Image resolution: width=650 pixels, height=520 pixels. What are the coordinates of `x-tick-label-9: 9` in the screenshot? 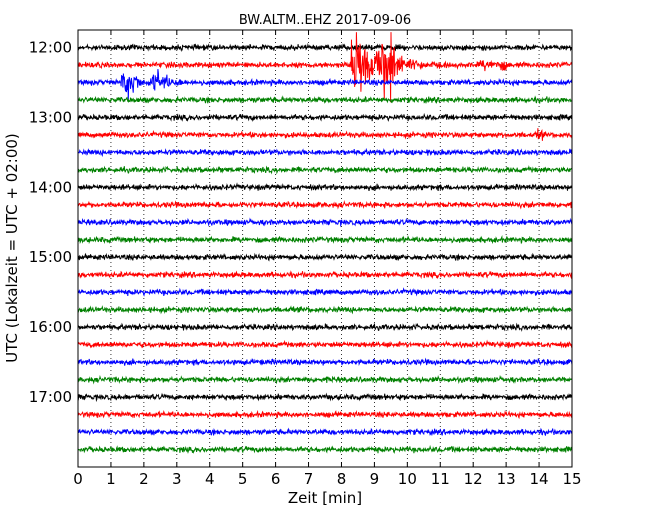 It's located at (375, 479).